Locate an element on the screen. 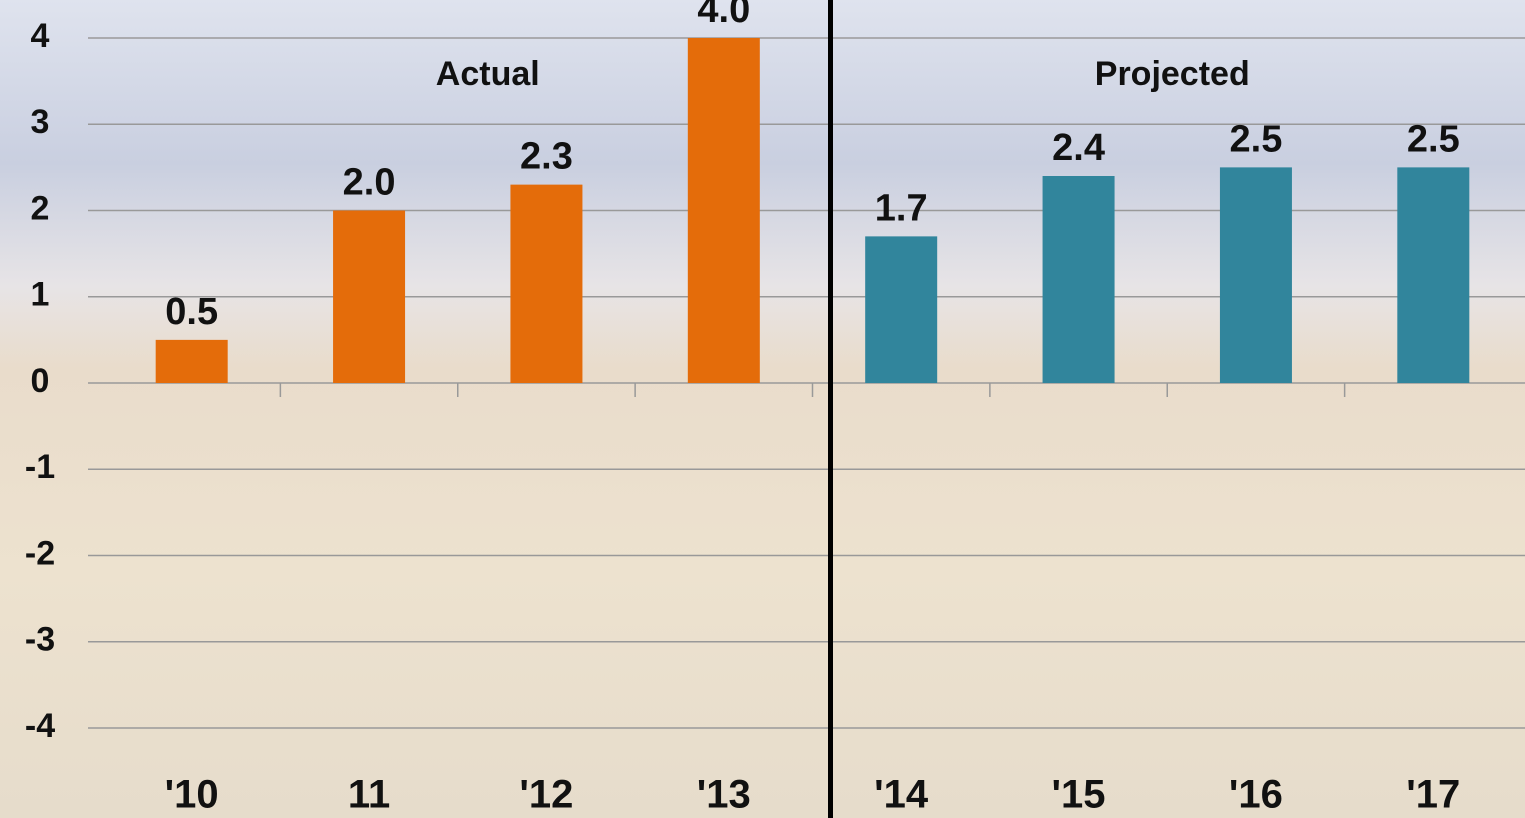 This screenshot has width=1525, height=818. panel-label: Projected is located at coordinates (1172, 74).